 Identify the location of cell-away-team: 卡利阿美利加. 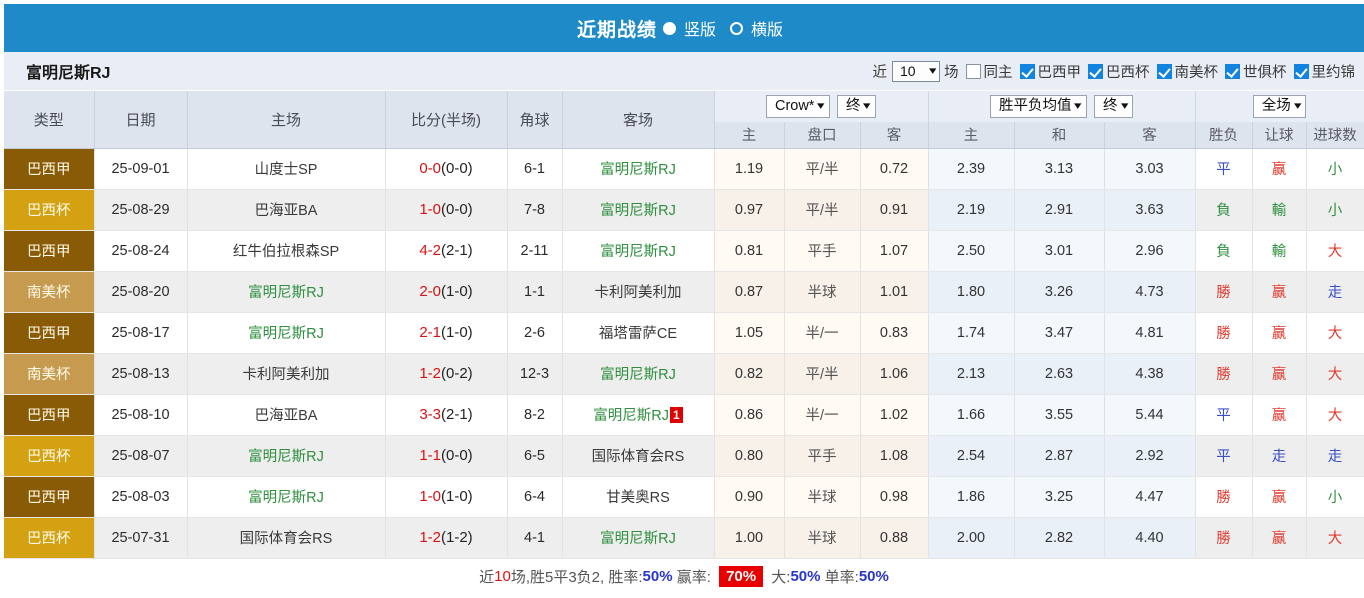
(638, 292).